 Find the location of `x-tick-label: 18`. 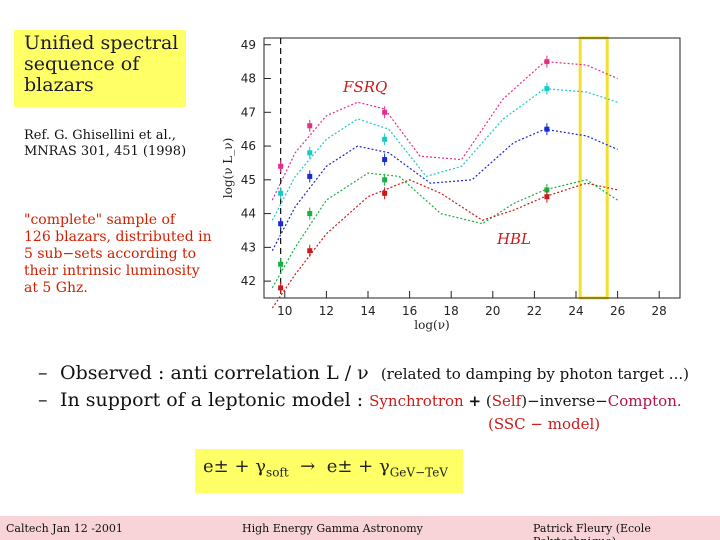

x-tick-label: 18 is located at coordinates (451, 311).